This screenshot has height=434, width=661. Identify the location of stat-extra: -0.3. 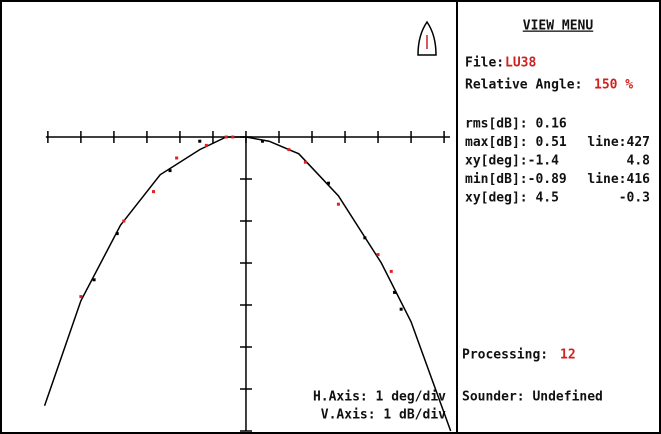
(634, 198).